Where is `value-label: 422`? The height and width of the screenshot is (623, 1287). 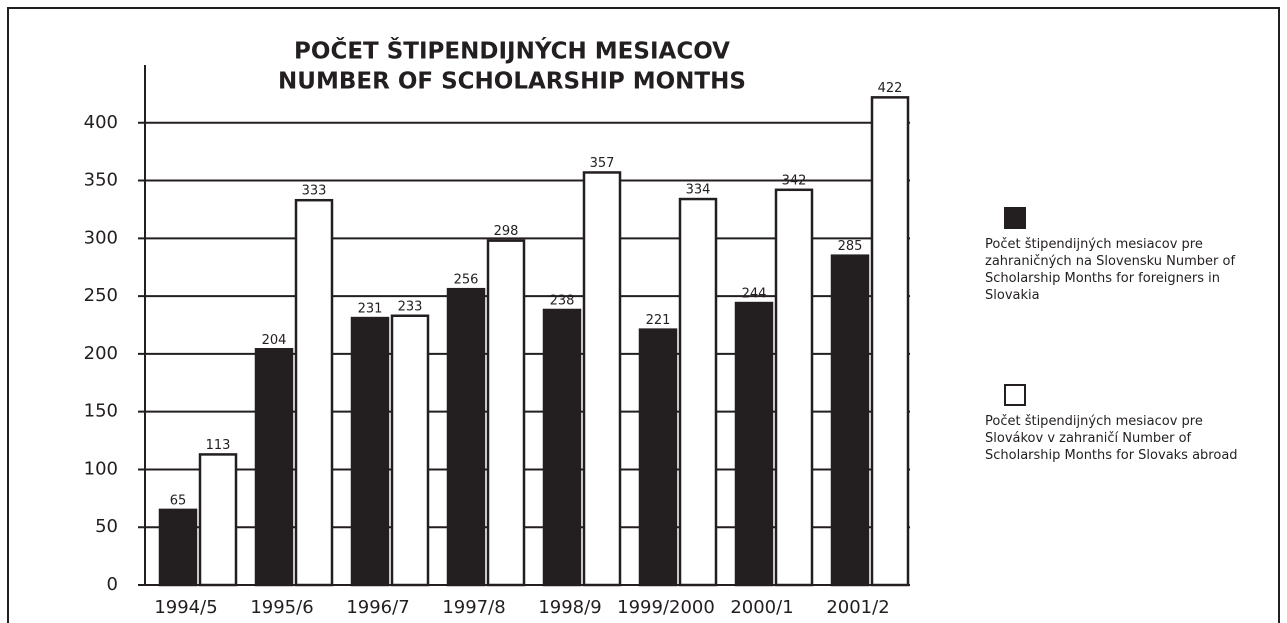 value-label: 422 is located at coordinates (890, 88).